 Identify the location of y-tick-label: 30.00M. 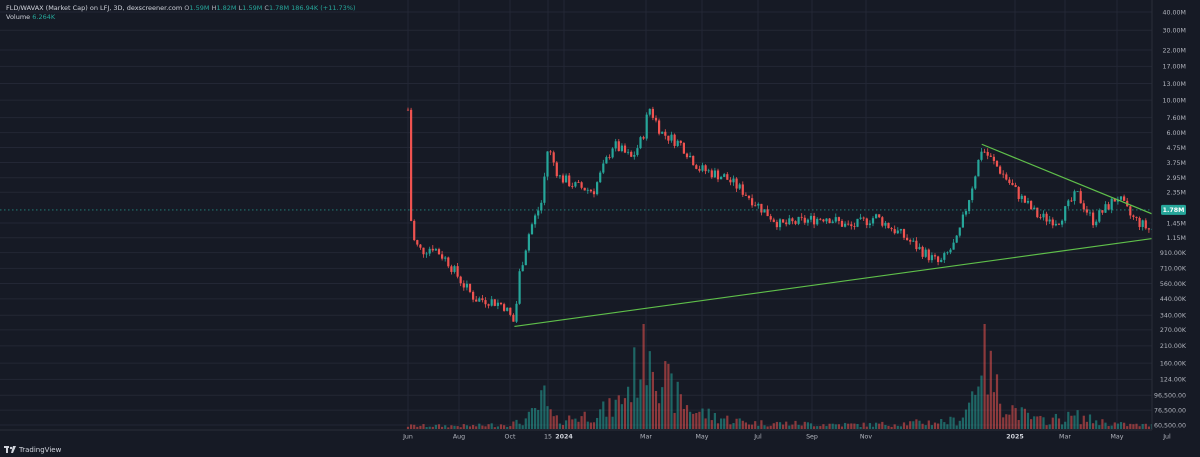
(1174, 31).